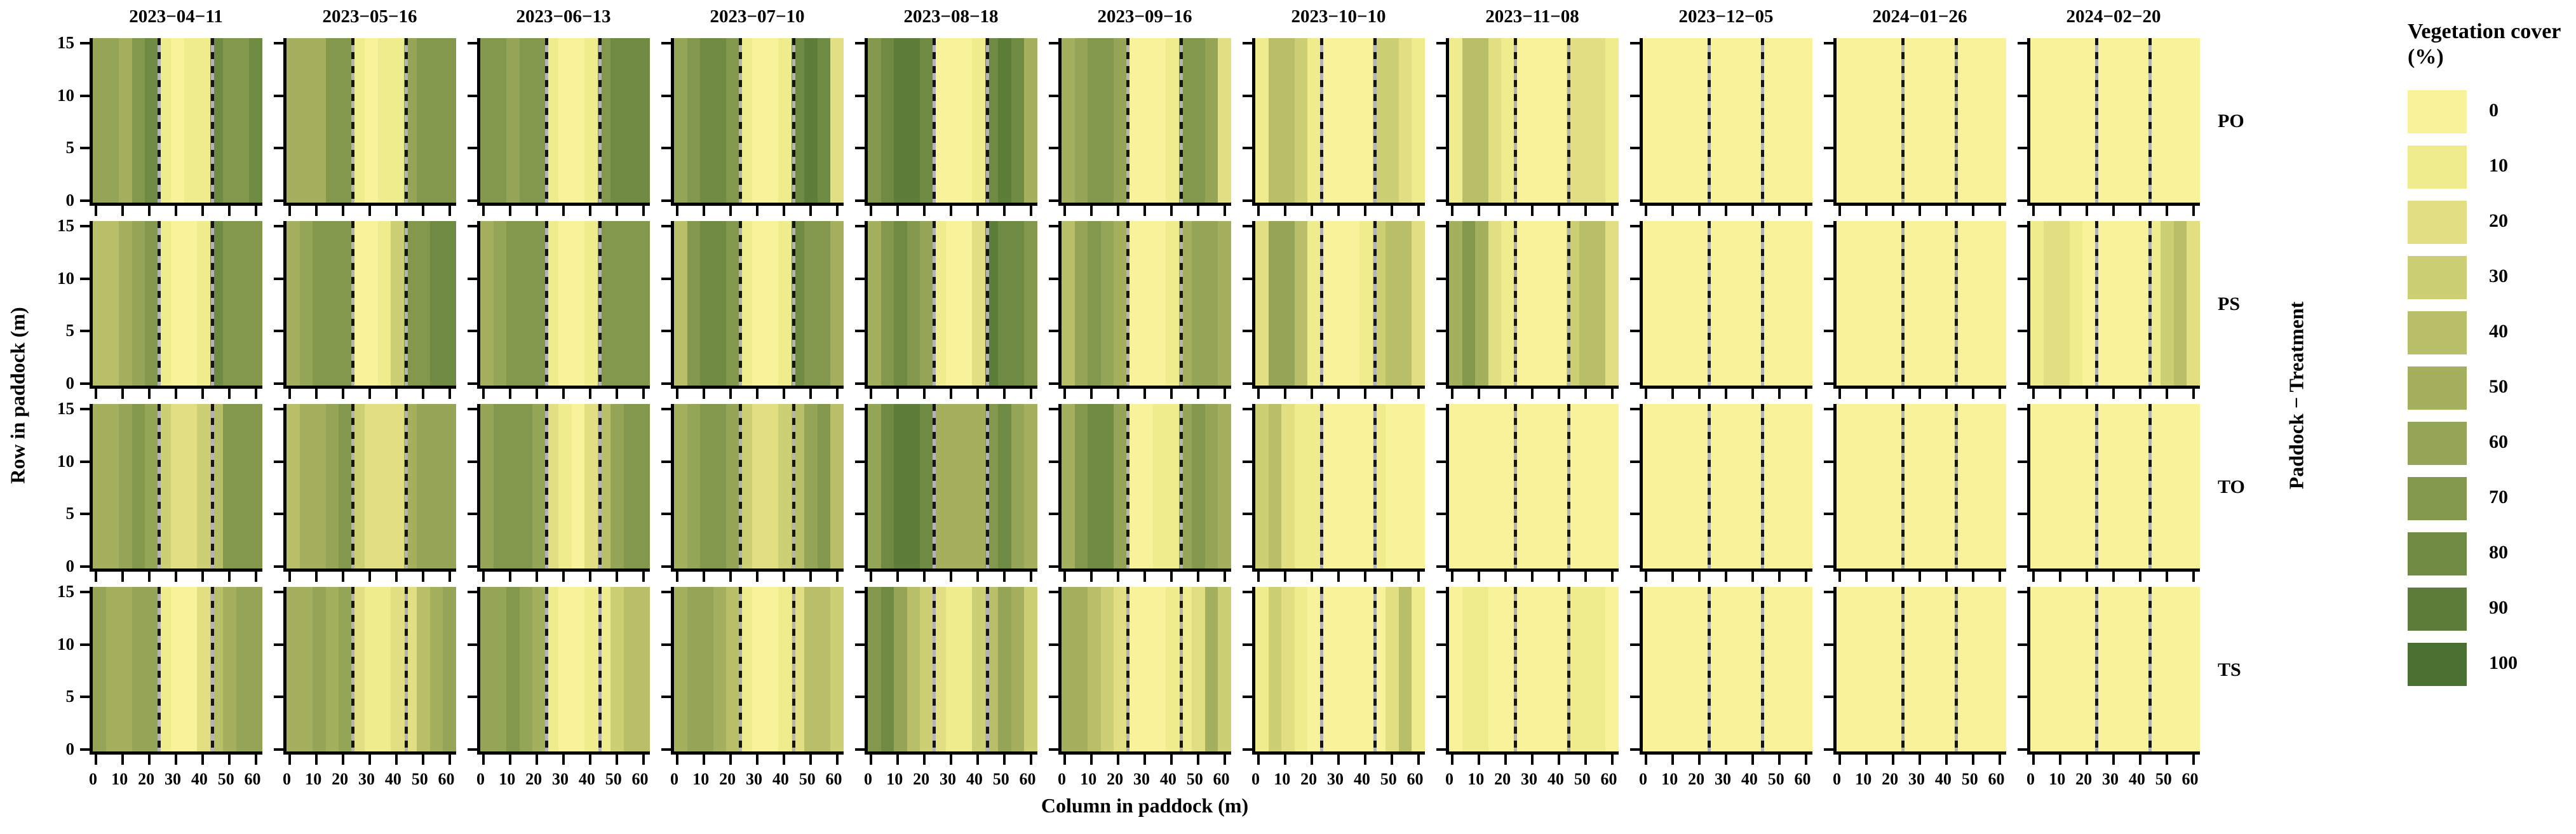  I want to click on y-axis-tick-label: 0, so click(70, 383).